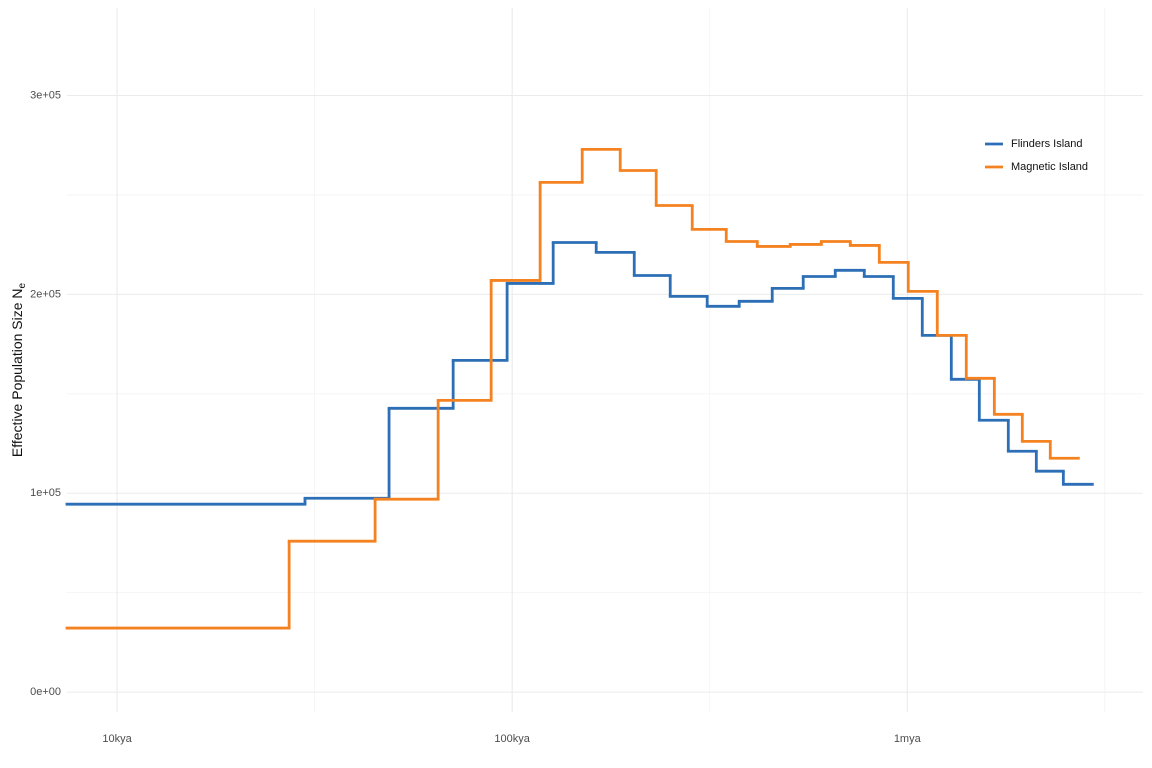 This screenshot has width=1152, height=768. I want to click on legend-label: Flinders Island, so click(1047, 144).